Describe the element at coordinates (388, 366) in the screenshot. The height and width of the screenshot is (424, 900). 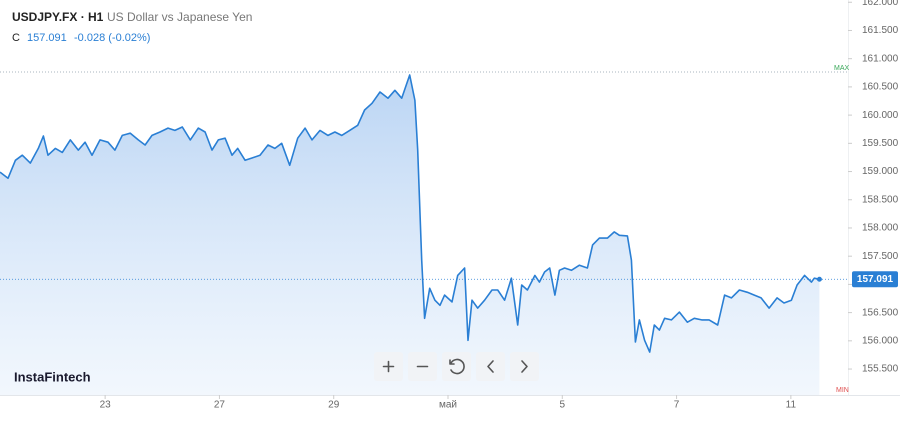
I see `zoom-in-button` at that location.